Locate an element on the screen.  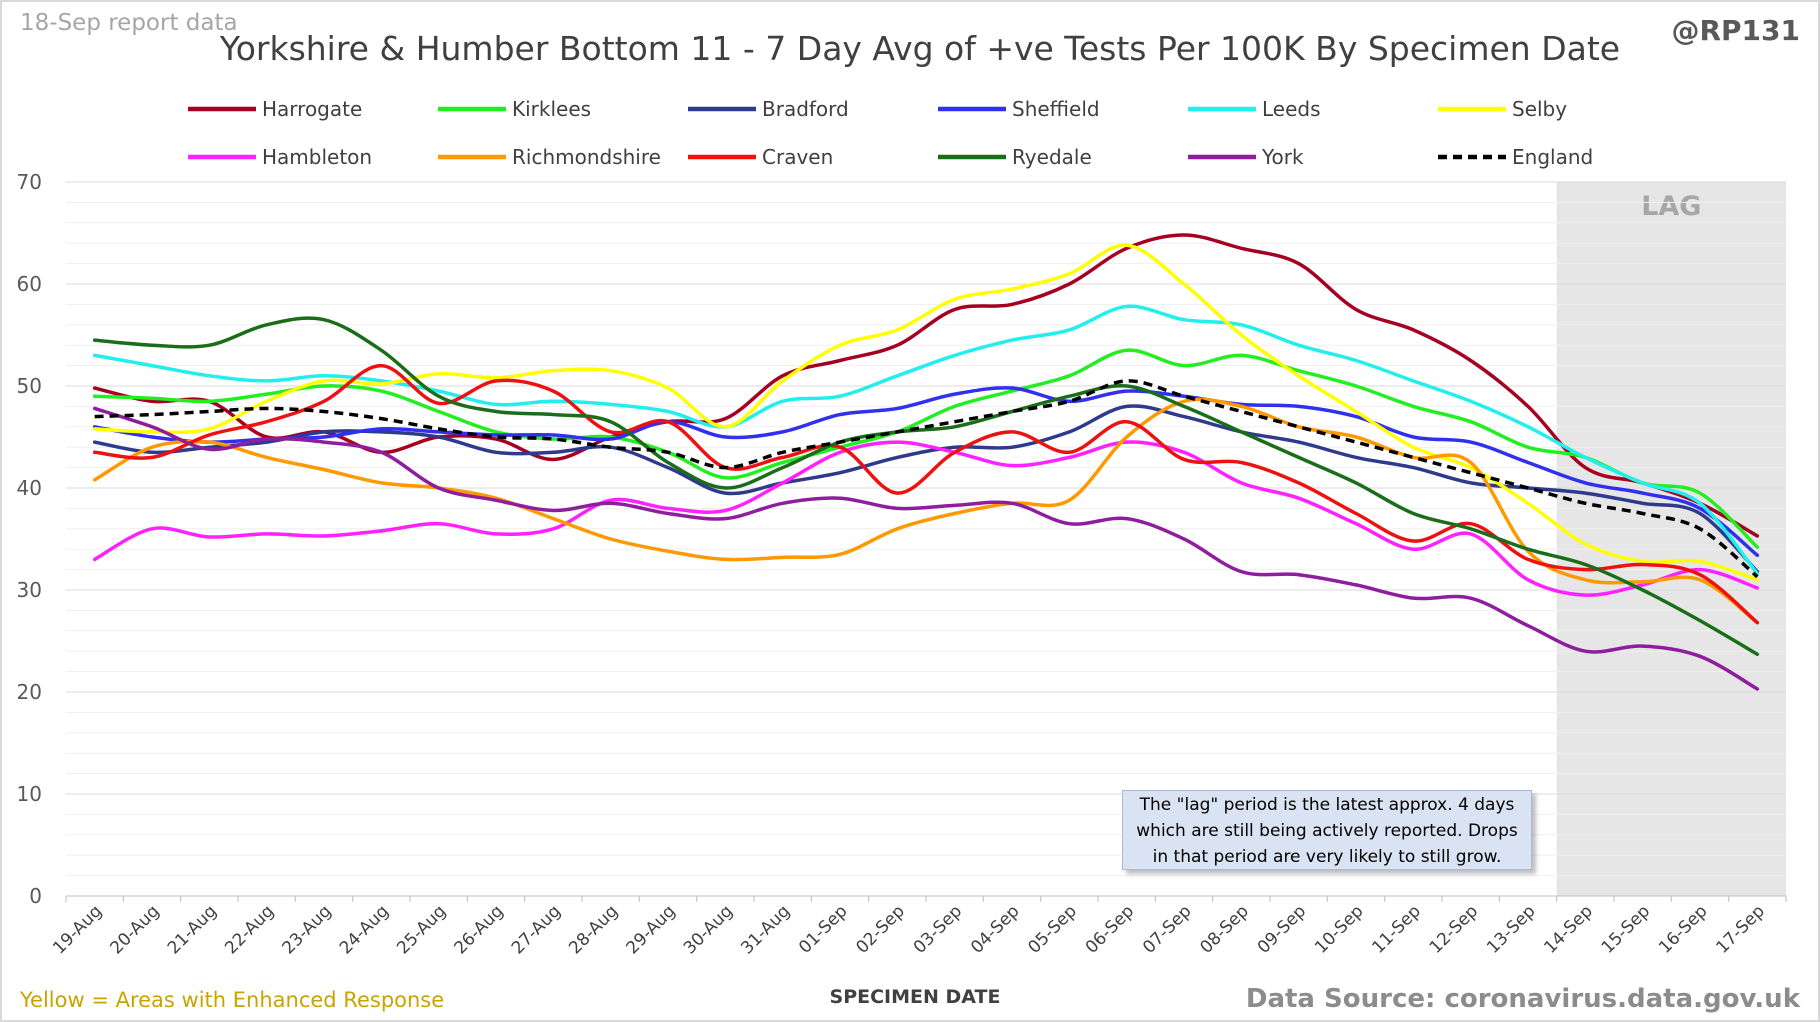
x-axis-label: SPECIMEN DATE is located at coordinates (915, 997).